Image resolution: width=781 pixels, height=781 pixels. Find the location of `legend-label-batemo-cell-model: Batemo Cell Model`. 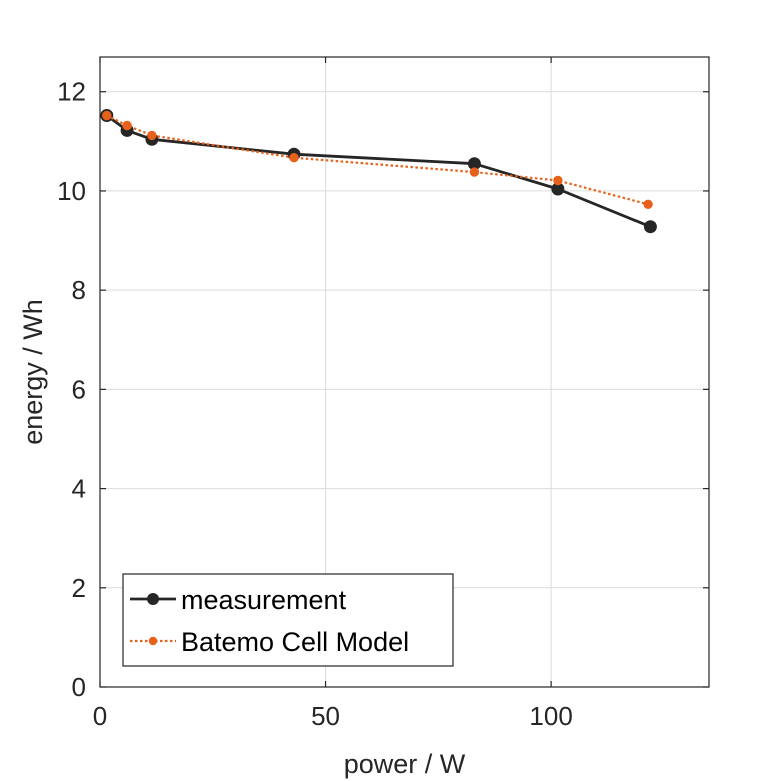

legend-label-batemo-cell-model: Batemo Cell Model is located at coordinates (295, 642).